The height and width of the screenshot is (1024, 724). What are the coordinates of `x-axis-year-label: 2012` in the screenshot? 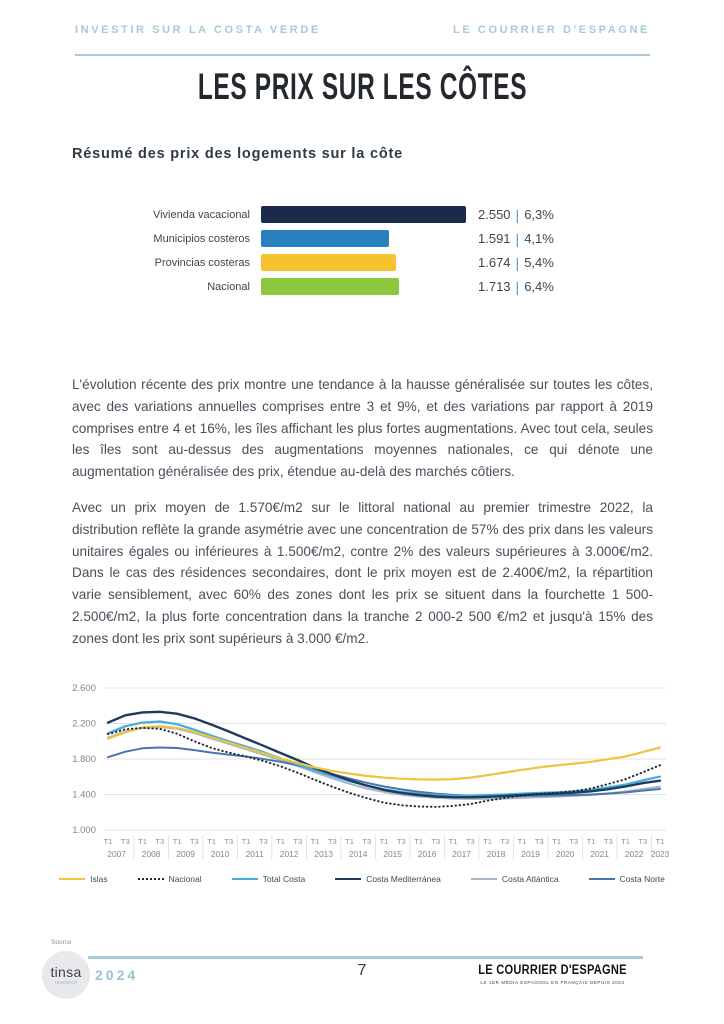 It's located at (289, 854).